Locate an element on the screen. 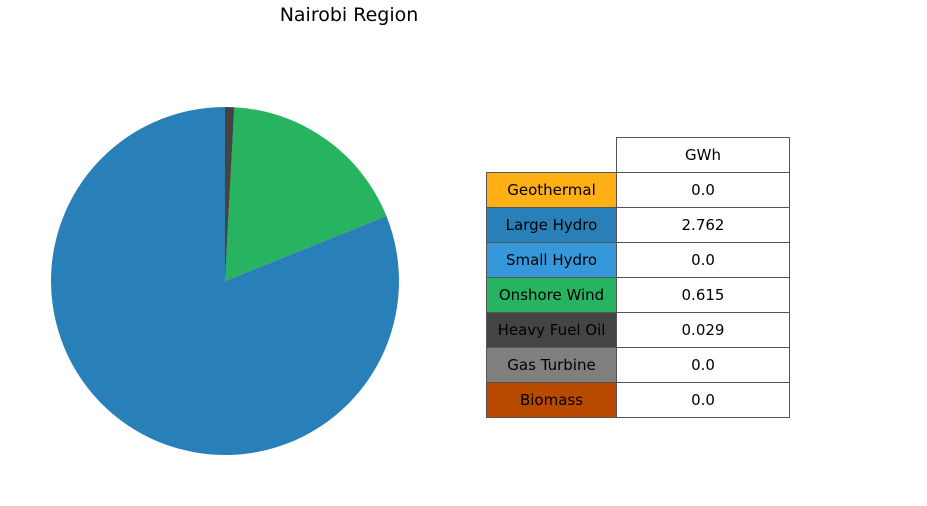 The image size is (927, 506). legend-label: Heavy Fuel Oil is located at coordinates (551, 330).